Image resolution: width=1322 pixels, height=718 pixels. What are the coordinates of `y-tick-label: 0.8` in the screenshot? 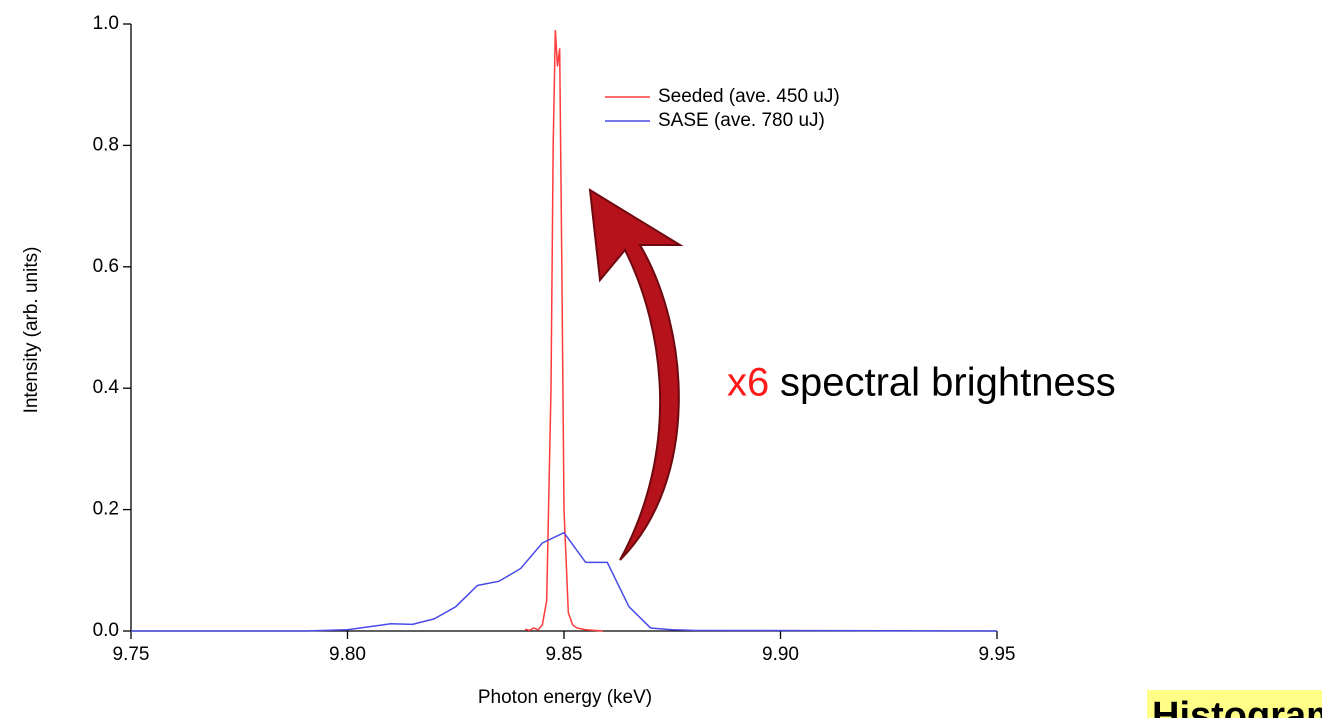 It's located at (106, 144).